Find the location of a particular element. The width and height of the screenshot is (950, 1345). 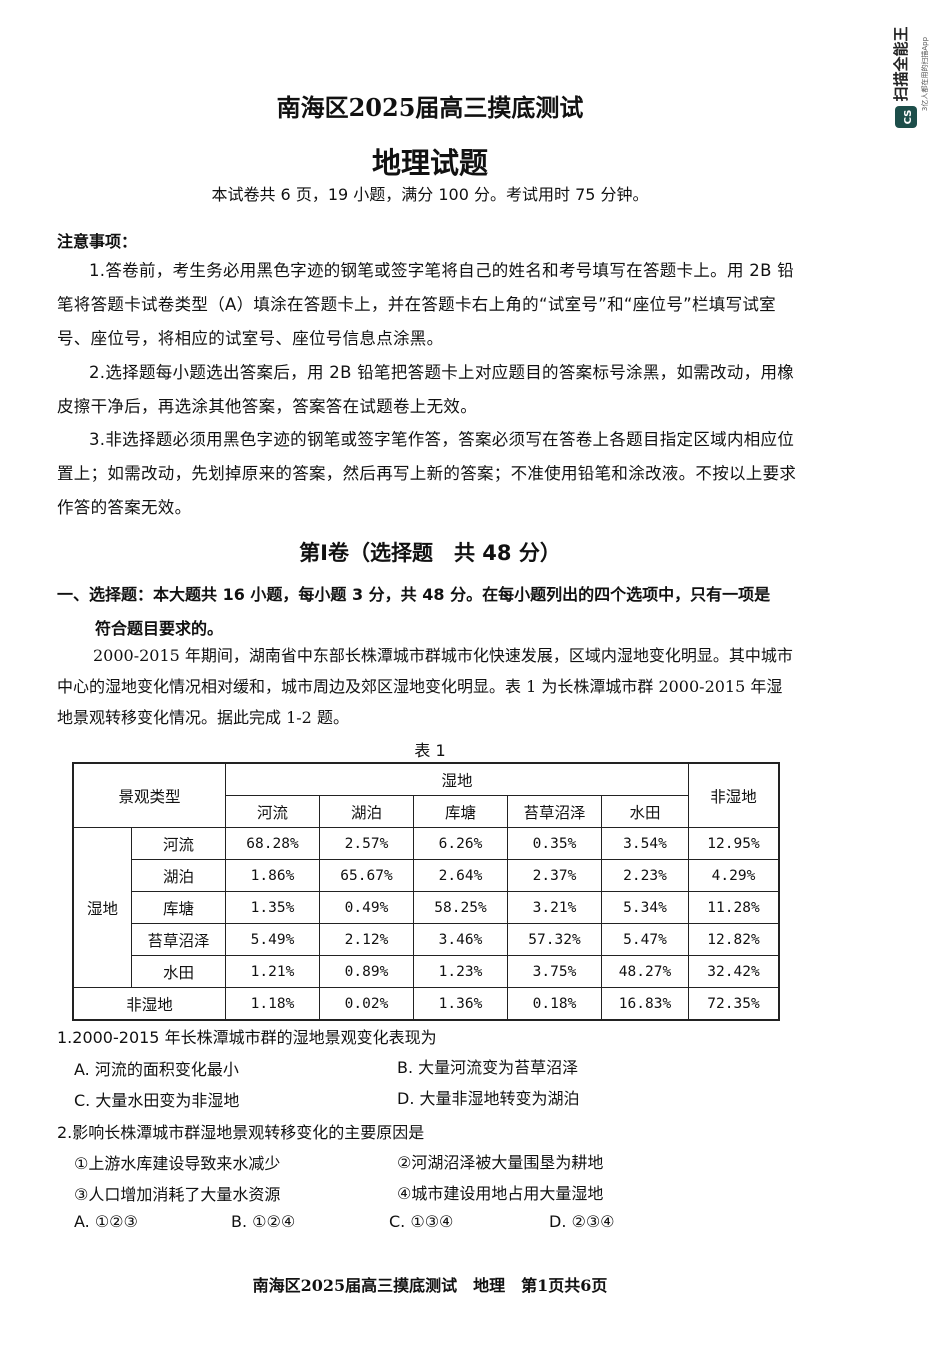

q1-option-c: C. 大量水田变为非湿地 is located at coordinates (157, 1100).